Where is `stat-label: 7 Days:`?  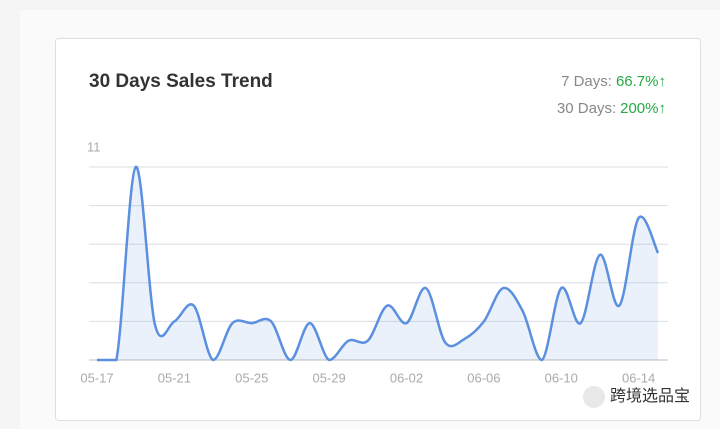
stat-label: 7 Days: is located at coordinates (586, 81).